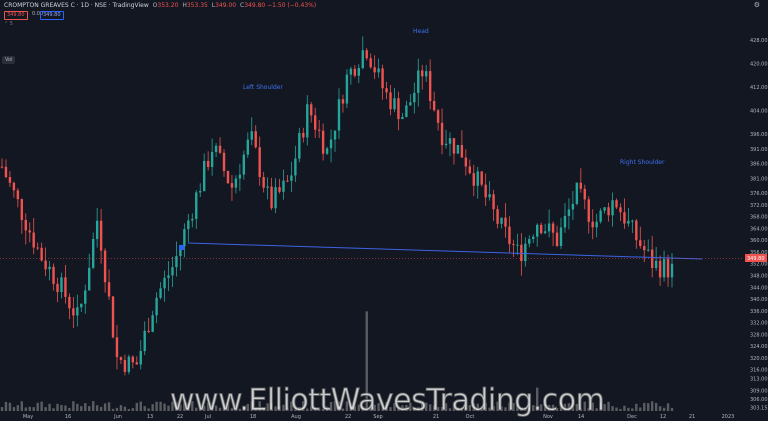 The image size is (768, 421). I want to click on last-price-tag-text: 349.80, so click(756, 259).